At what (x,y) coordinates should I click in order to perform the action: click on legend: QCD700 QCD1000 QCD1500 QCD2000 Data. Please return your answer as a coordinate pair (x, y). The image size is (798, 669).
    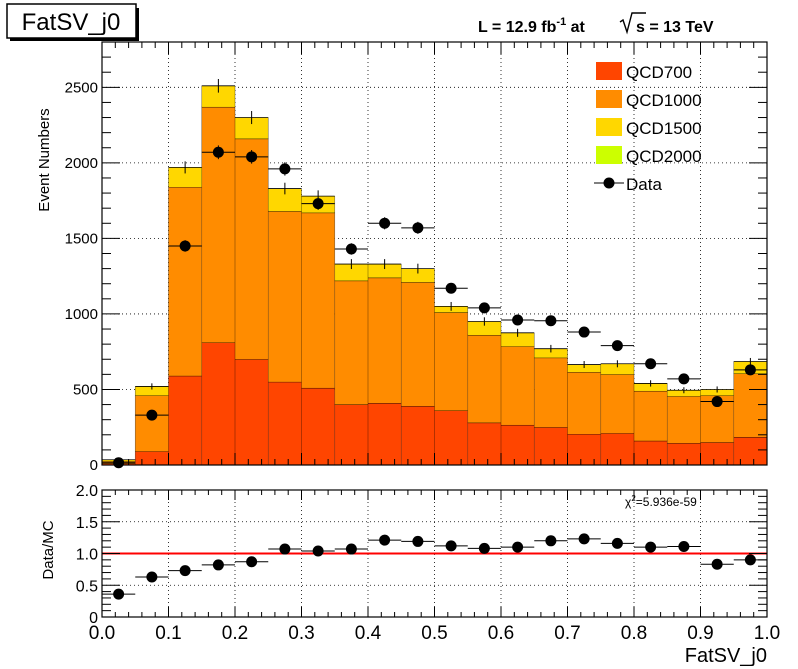
    Looking at the image, I should click on (648, 128).